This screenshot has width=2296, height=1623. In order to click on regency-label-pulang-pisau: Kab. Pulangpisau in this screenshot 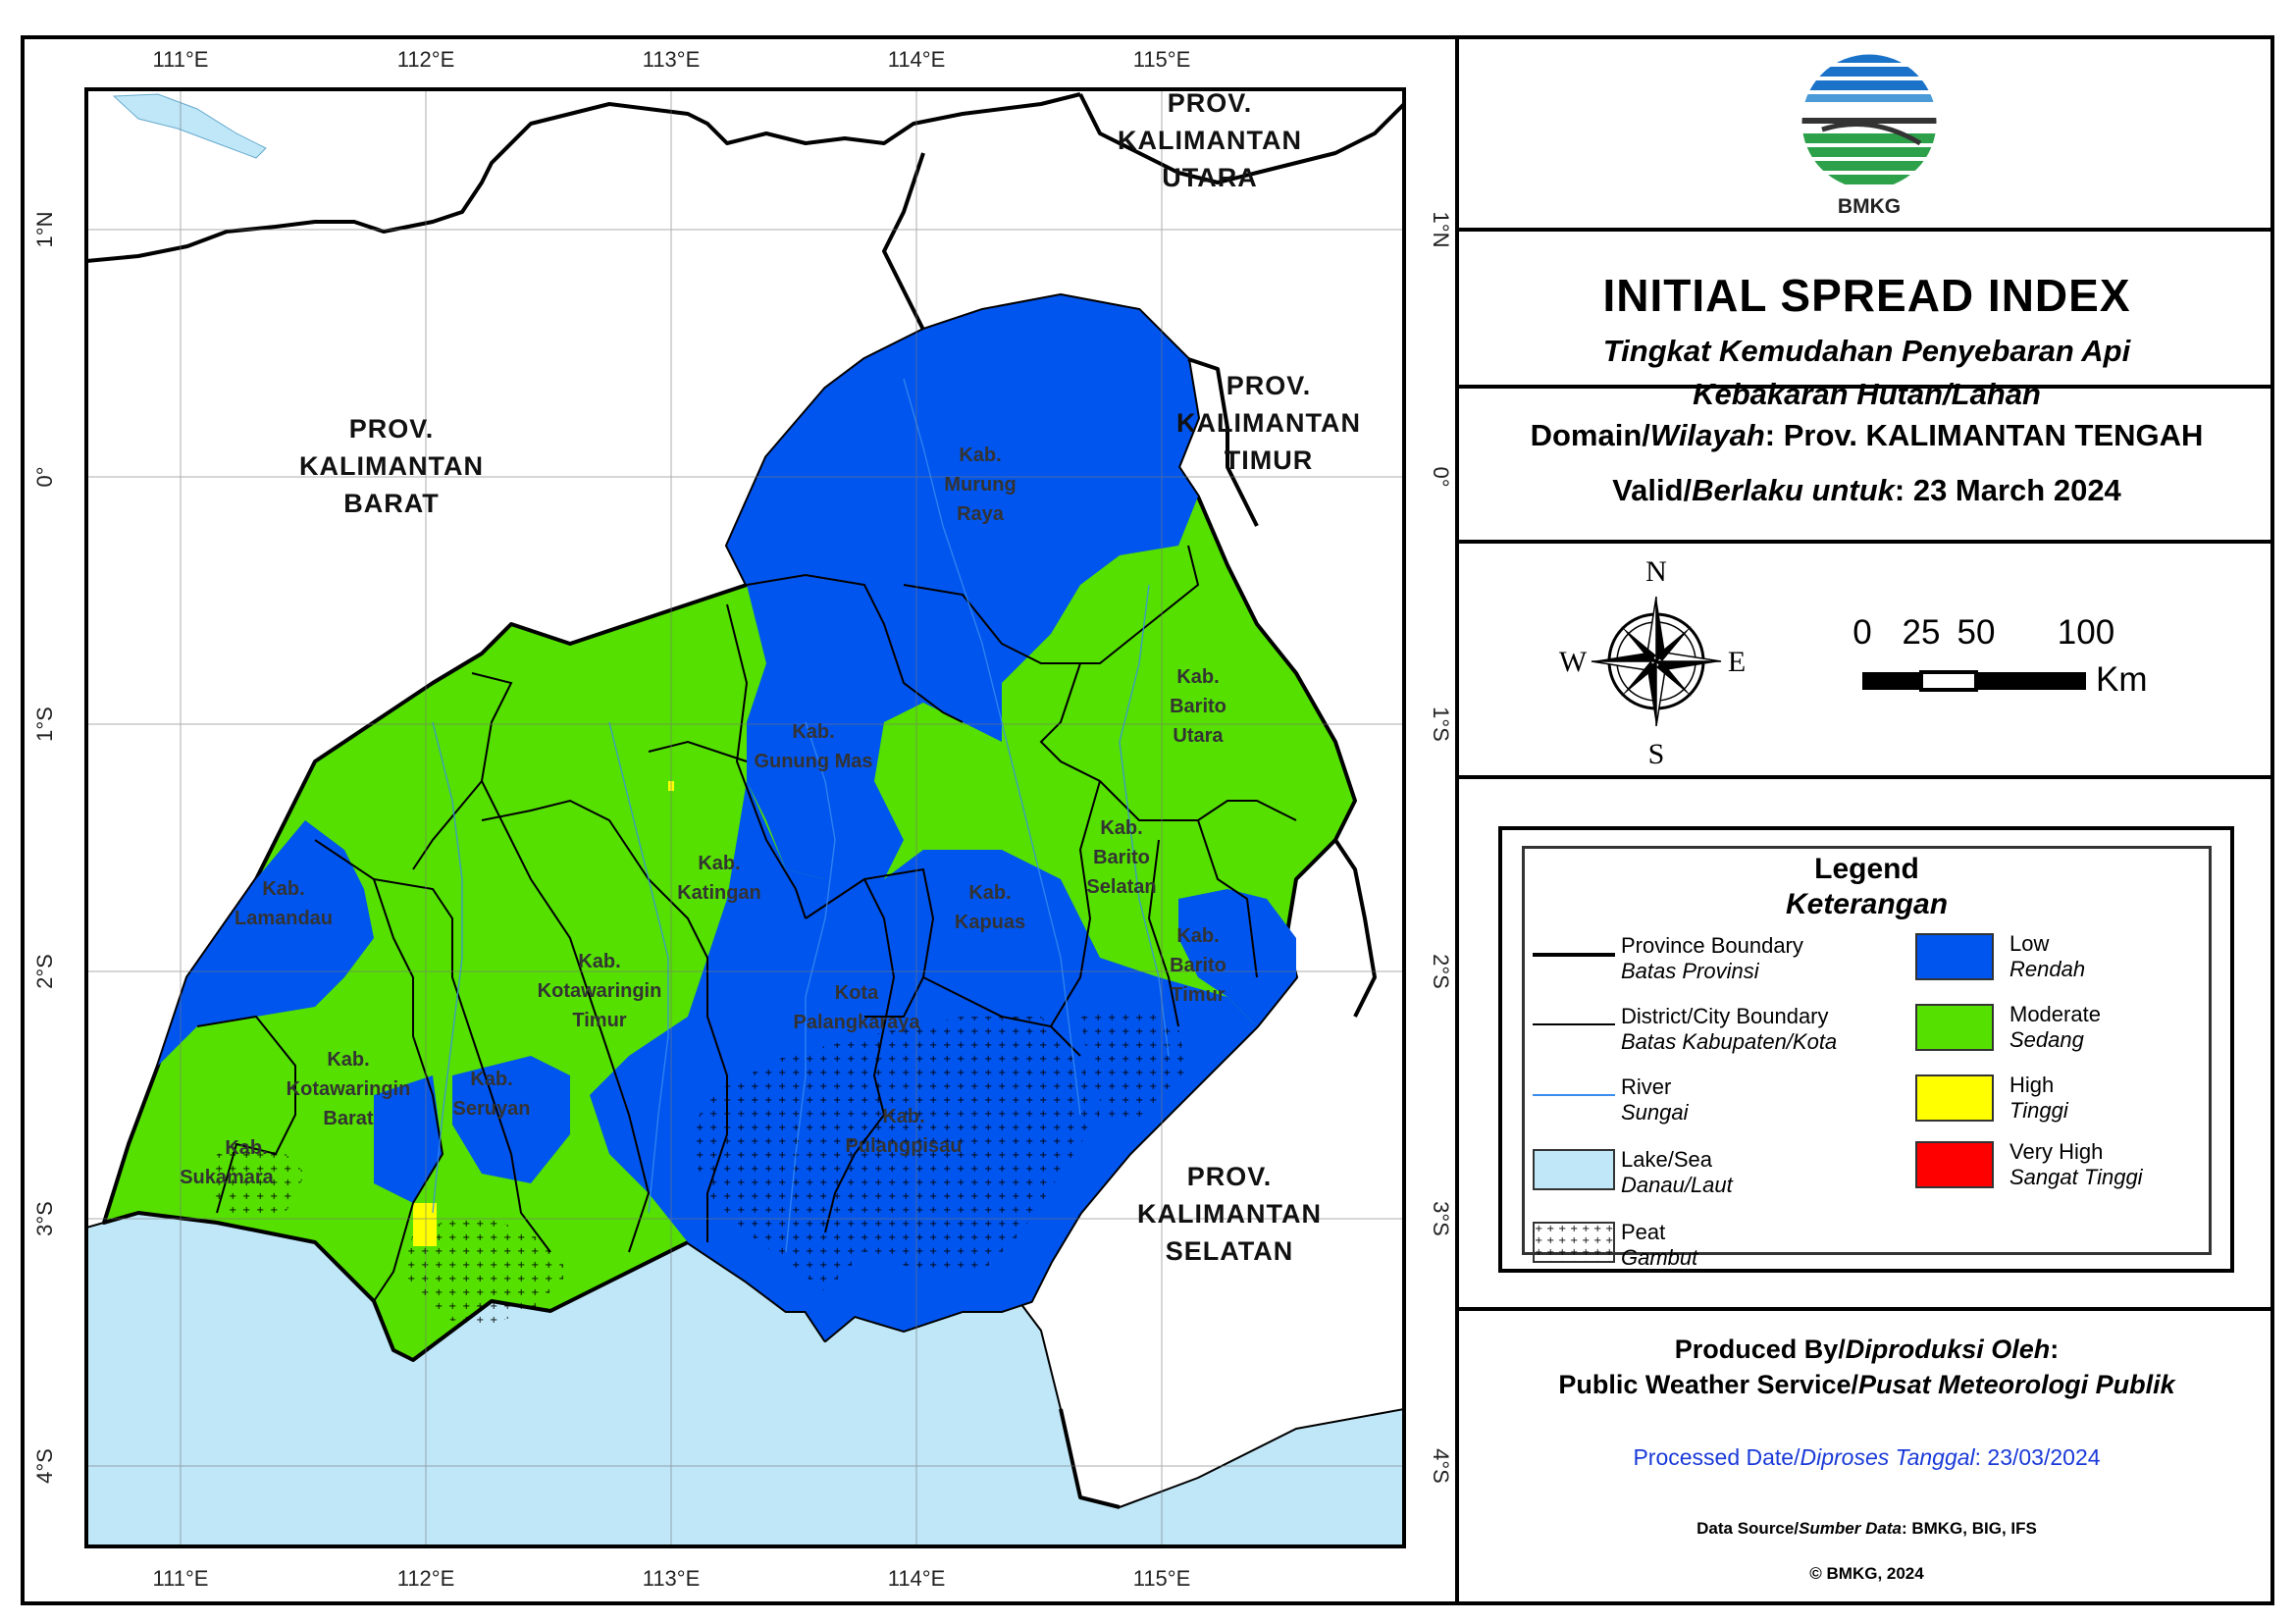, I will do `click(904, 1131)`.